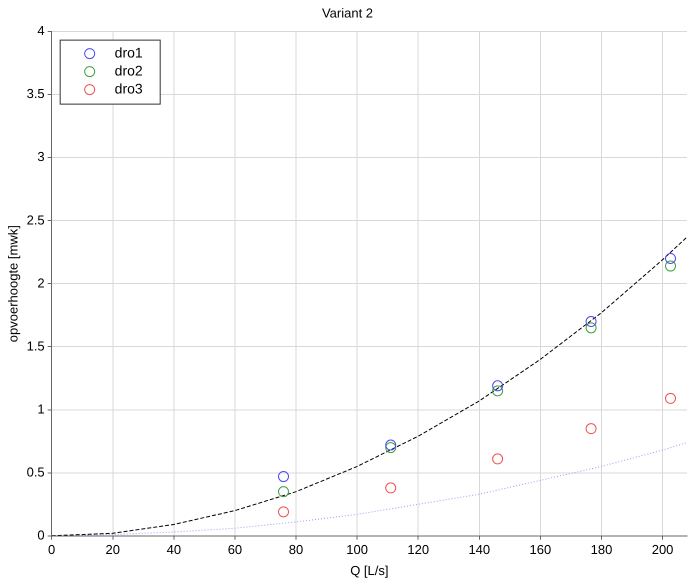 The width and height of the screenshot is (693, 581). I want to click on chart-title: Variant 2, so click(348, 12).